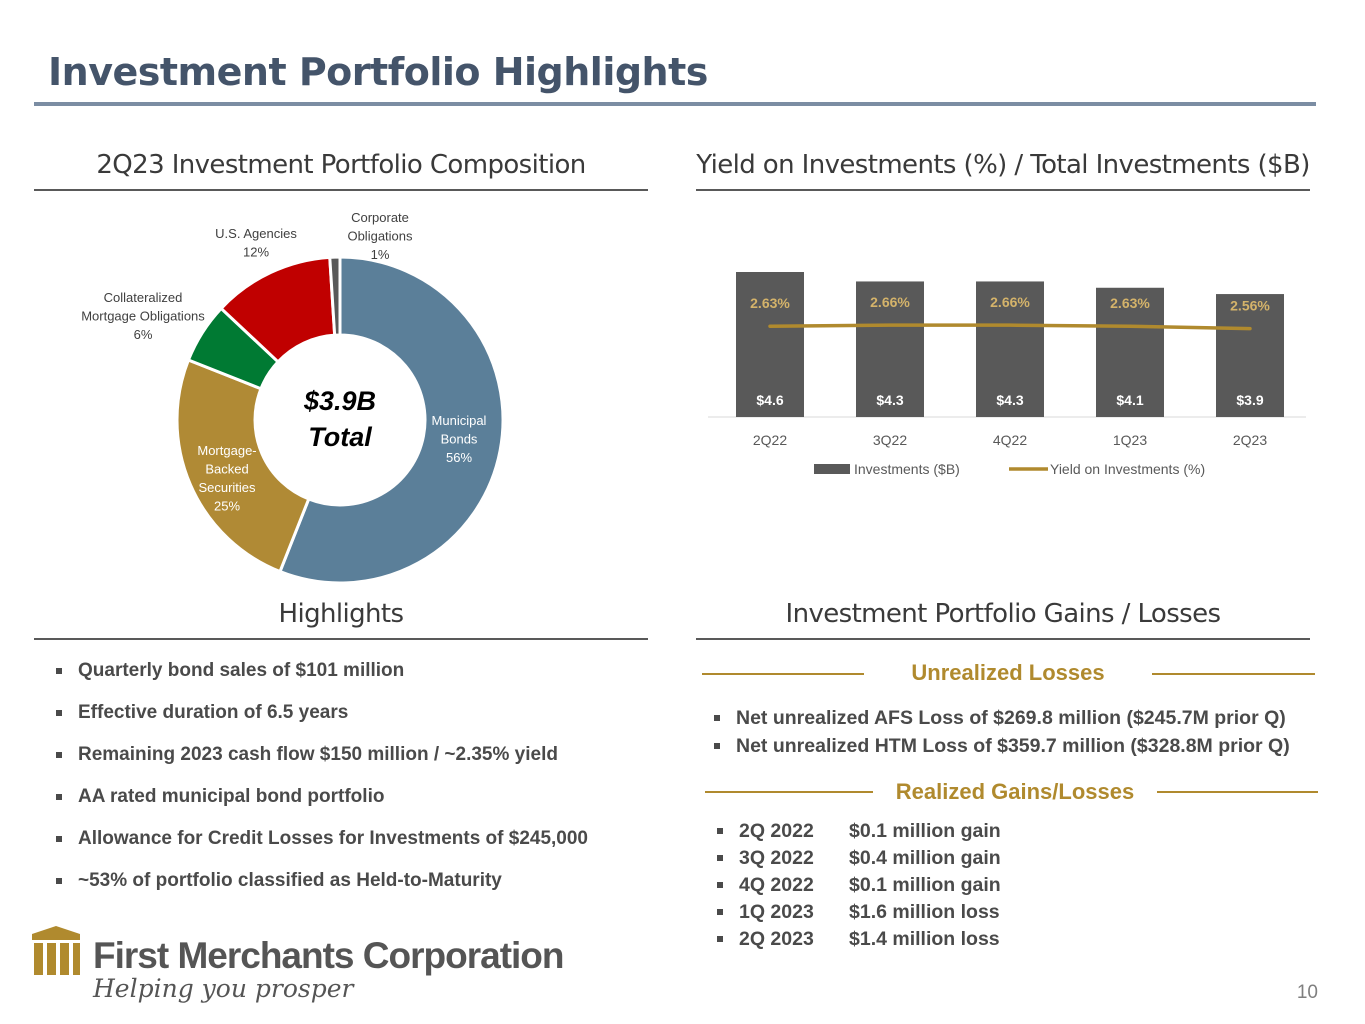 The height and width of the screenshot is (1024, 1365). Describe the element at coordinates (890, 440) in the screenshot. I see `x-tick-label: 3Q22` at that location.